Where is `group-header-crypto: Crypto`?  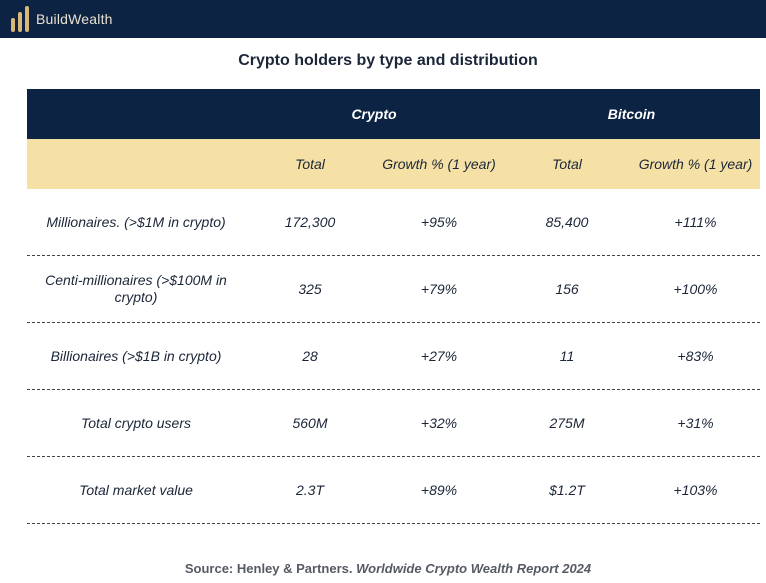
group-header-crypto: Crypto is located at coordinates (374, 114).